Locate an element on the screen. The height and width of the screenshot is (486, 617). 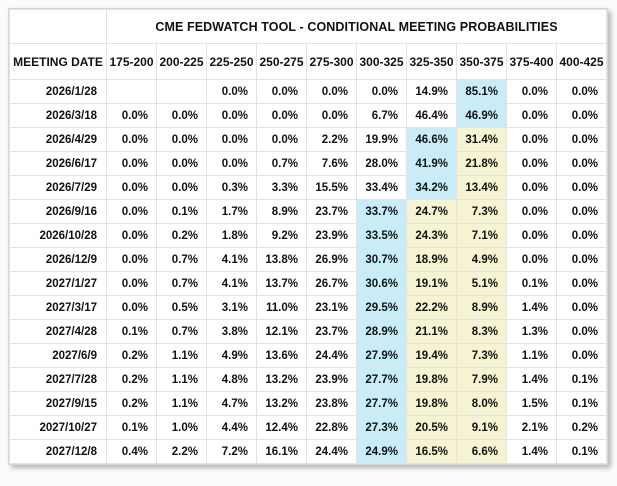
probability-cell: 22.2% is located at coordinates (431, 307).